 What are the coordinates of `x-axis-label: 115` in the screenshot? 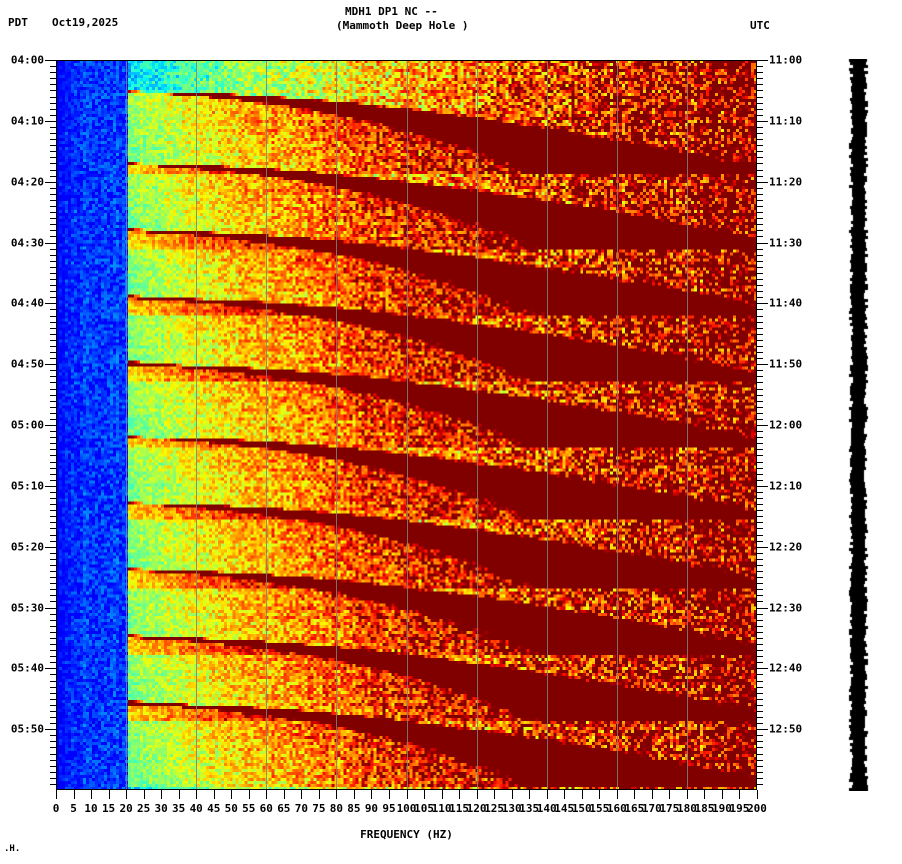 It's located at (459, 808).